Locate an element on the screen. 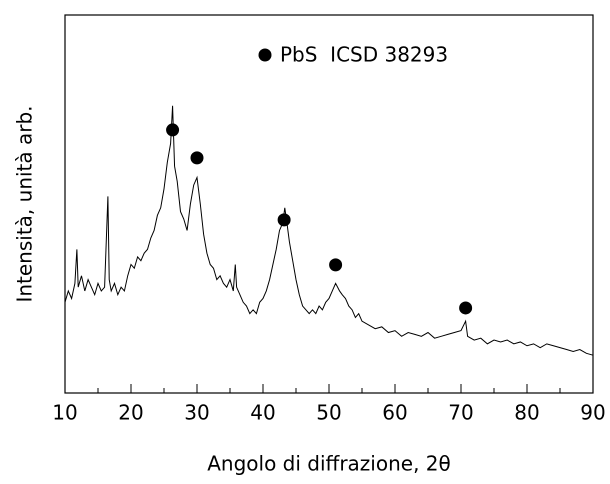  x-tick-label: 50 is located at coordinates (328, 413).